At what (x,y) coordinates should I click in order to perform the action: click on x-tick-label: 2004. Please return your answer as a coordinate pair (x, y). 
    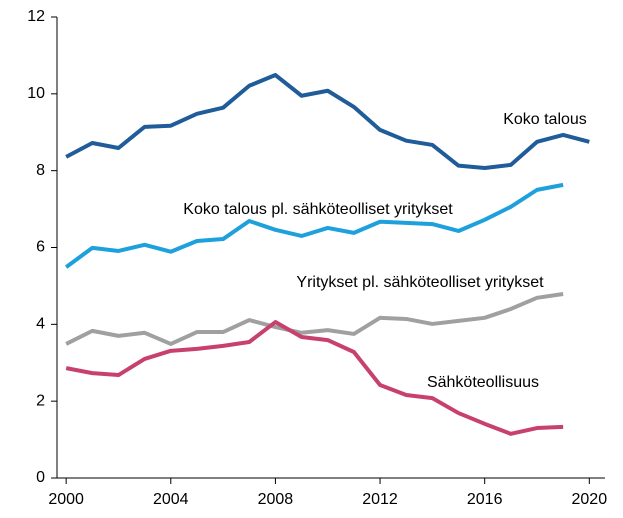
    Looking at the image, I should click on (171, 499).